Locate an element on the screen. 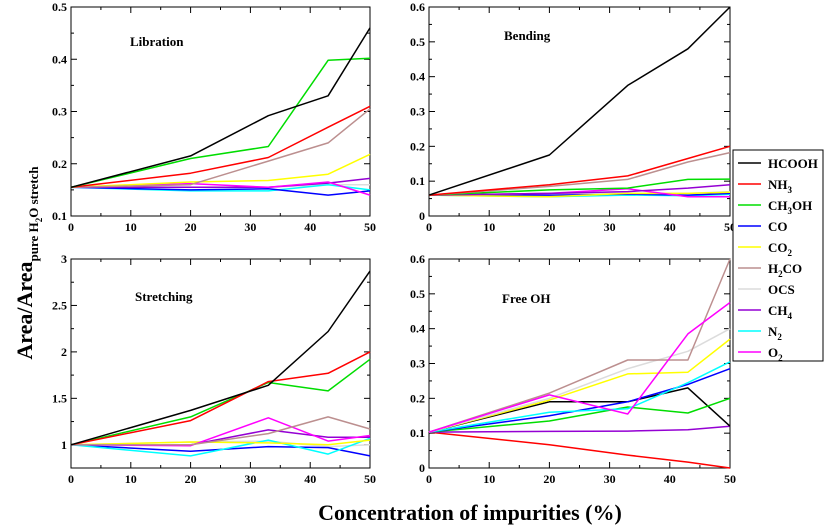  y-tick-label: 0 is located at coordinates (422, 468).